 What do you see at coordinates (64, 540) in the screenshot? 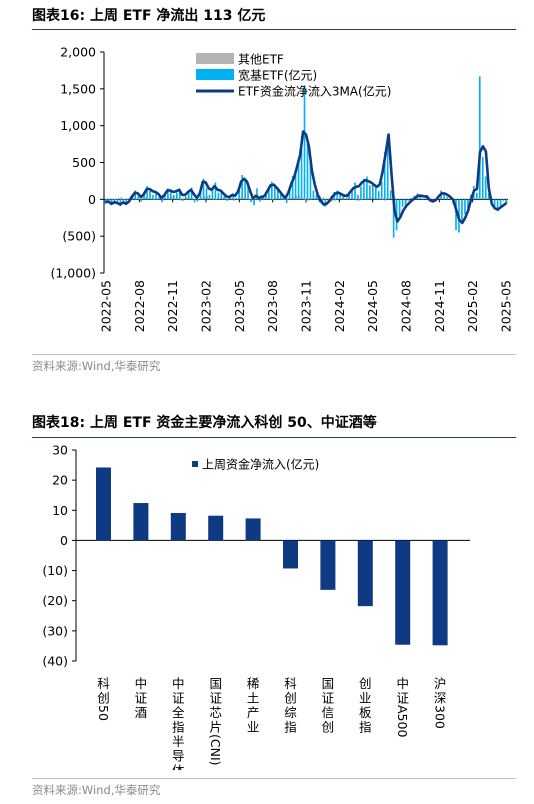
I see `y-tick-label: 0` at bounding box center [64, 540].